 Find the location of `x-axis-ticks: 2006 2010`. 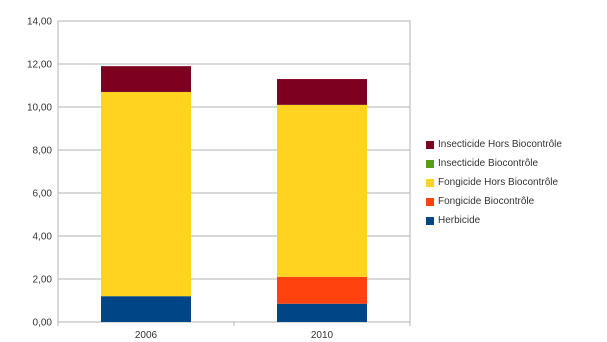

x-axis-ticks: 2006 2010 is located at coordinates (234, 335).